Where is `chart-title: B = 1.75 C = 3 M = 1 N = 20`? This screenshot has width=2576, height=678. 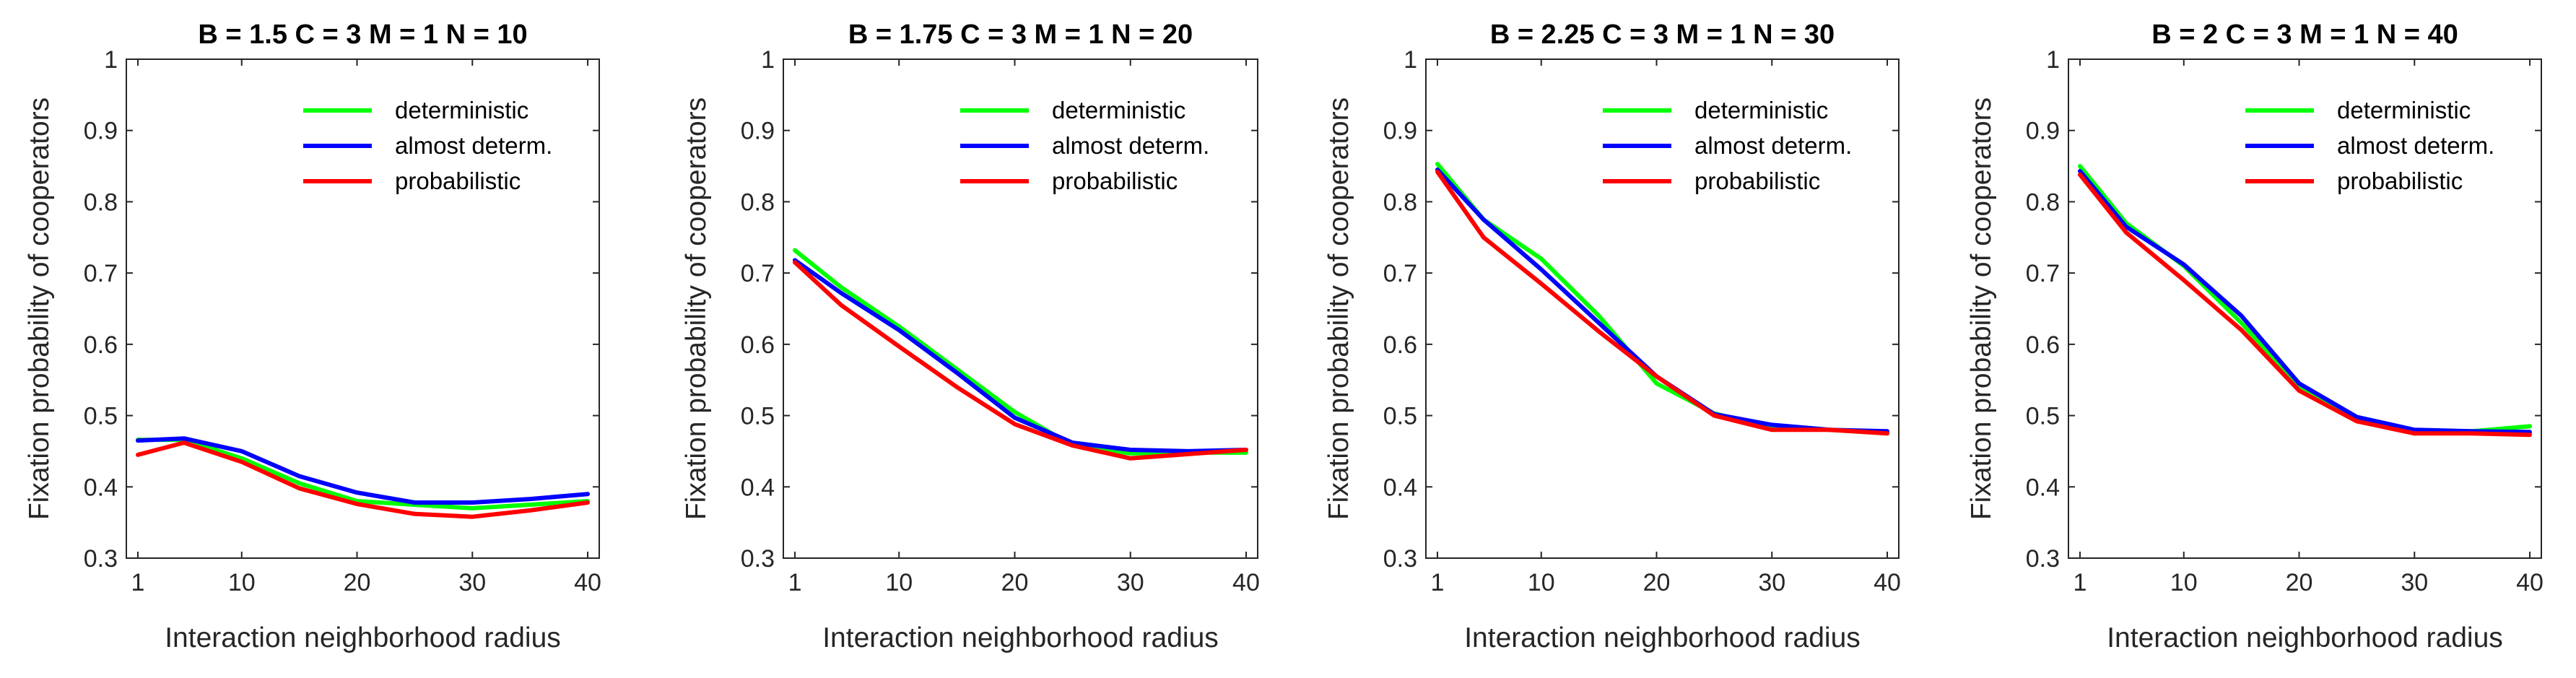
chart-title: B = 1.75 C = 3 M = 1 N = 20 is located at coordinates (1020, 34).